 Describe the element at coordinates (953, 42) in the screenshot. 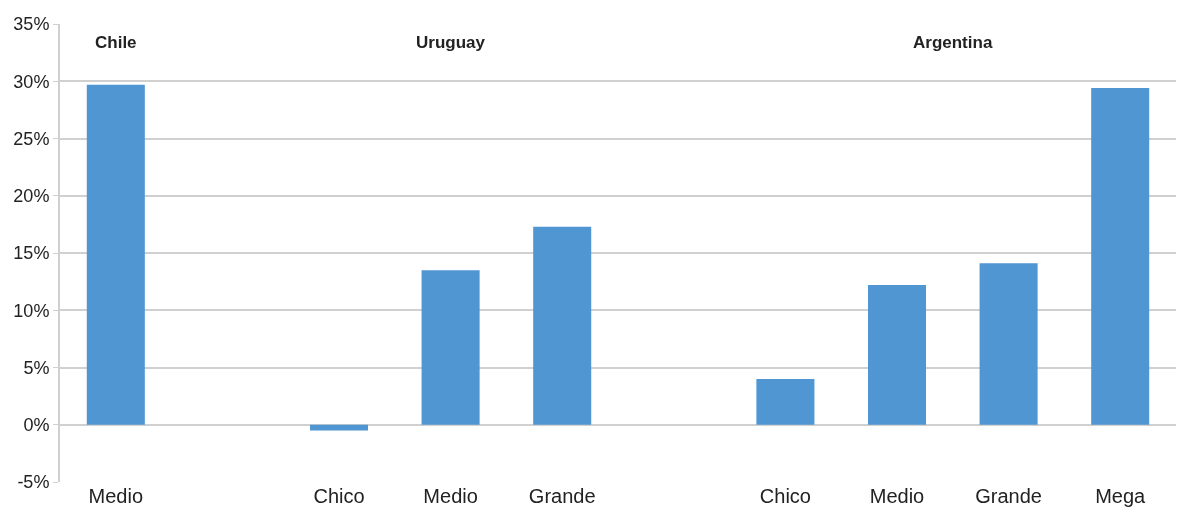

I see `annotation: Argentina` at that location.